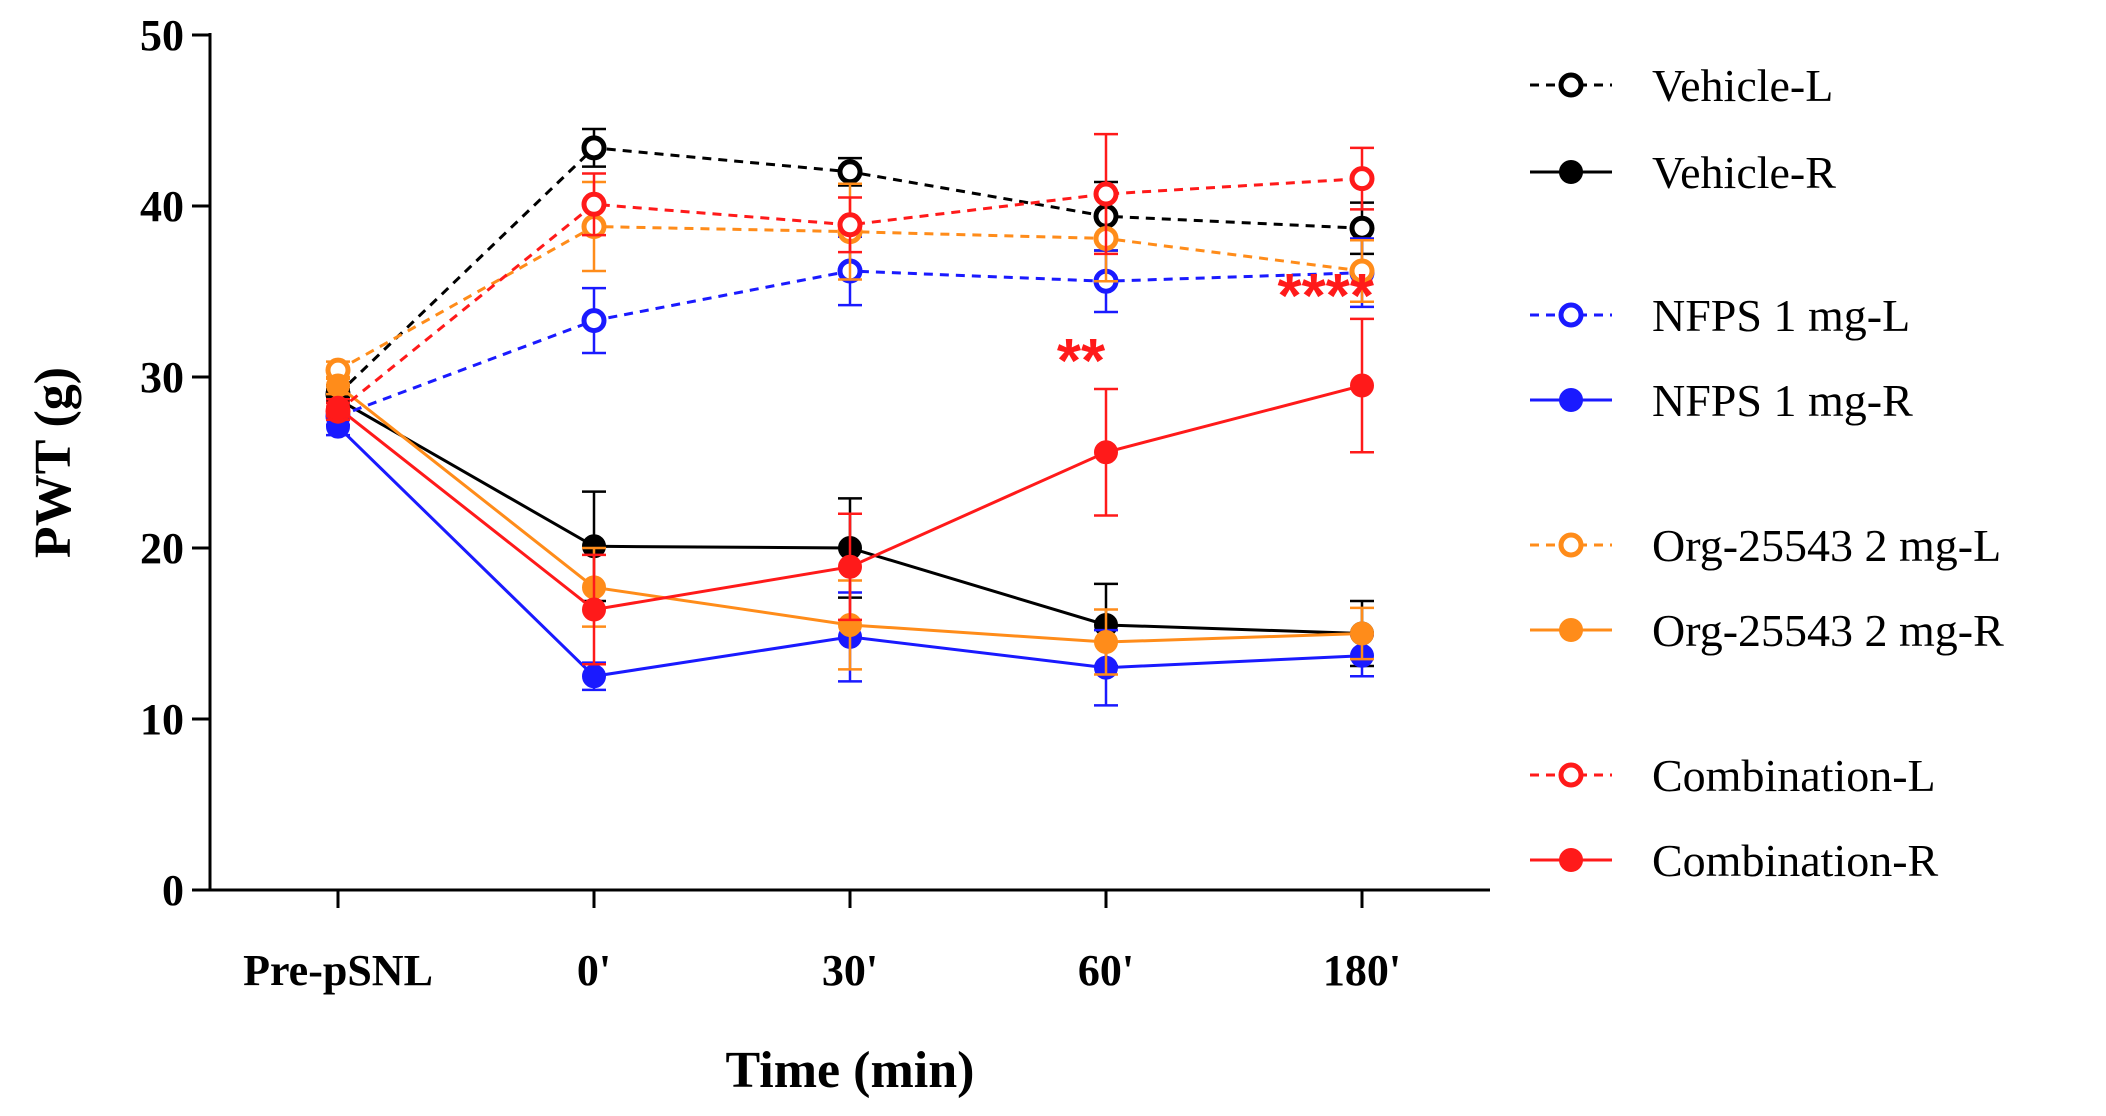 This screenshot has width=2106, height=1116. I want to click on legend-item-vehicle-r: Vehicle-R, so click(1683, 172).